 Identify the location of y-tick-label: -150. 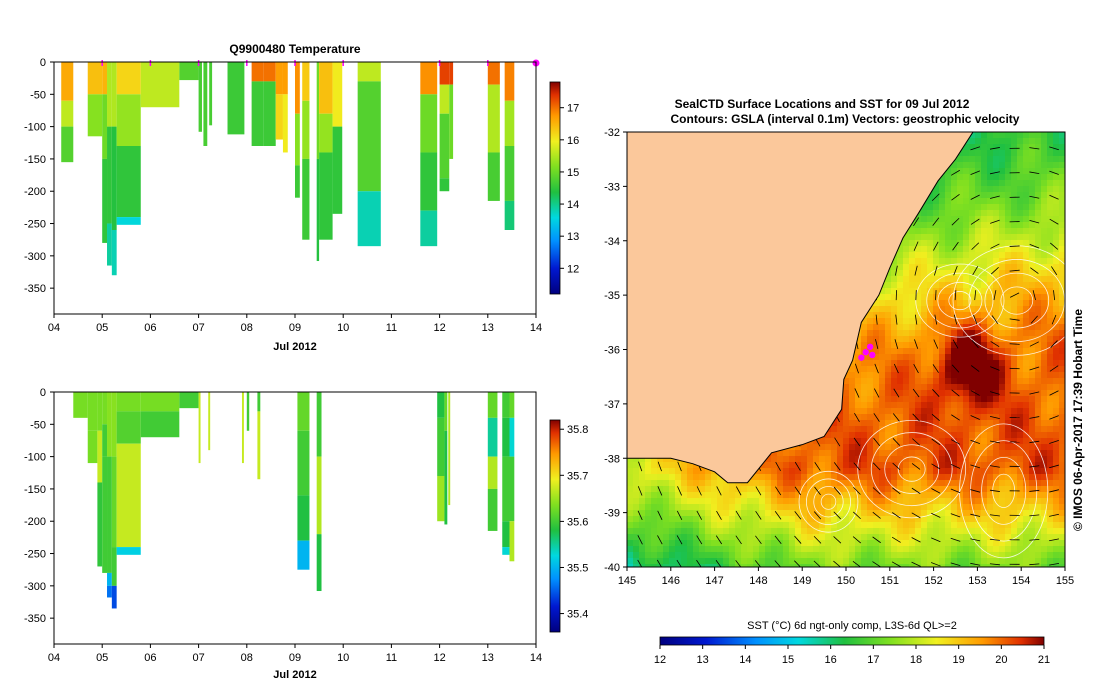
(35, 490).